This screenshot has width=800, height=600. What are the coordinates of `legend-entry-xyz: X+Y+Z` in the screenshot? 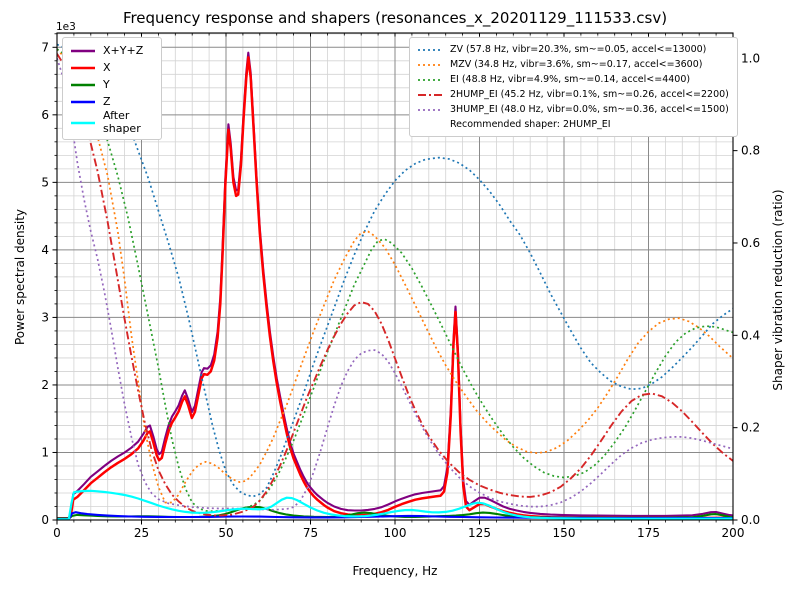 It's located at (111, 50).